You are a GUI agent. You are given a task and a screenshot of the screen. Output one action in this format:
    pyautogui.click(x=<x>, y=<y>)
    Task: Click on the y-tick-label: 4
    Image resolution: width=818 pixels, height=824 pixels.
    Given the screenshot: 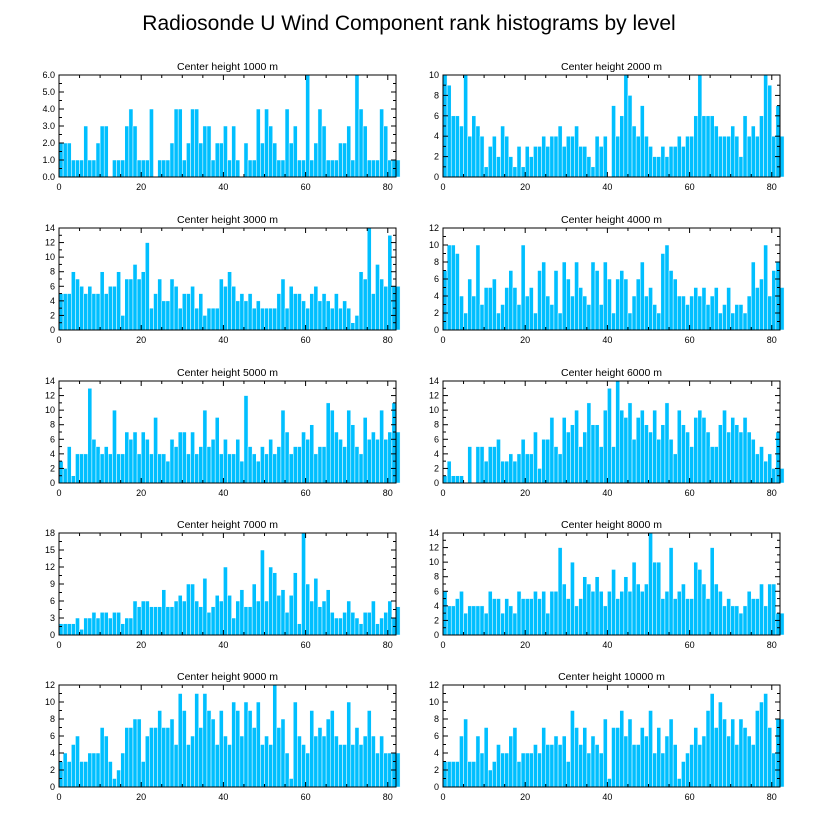 What is the action you would take?
    pyautogui.click(x=436, y=753)
    